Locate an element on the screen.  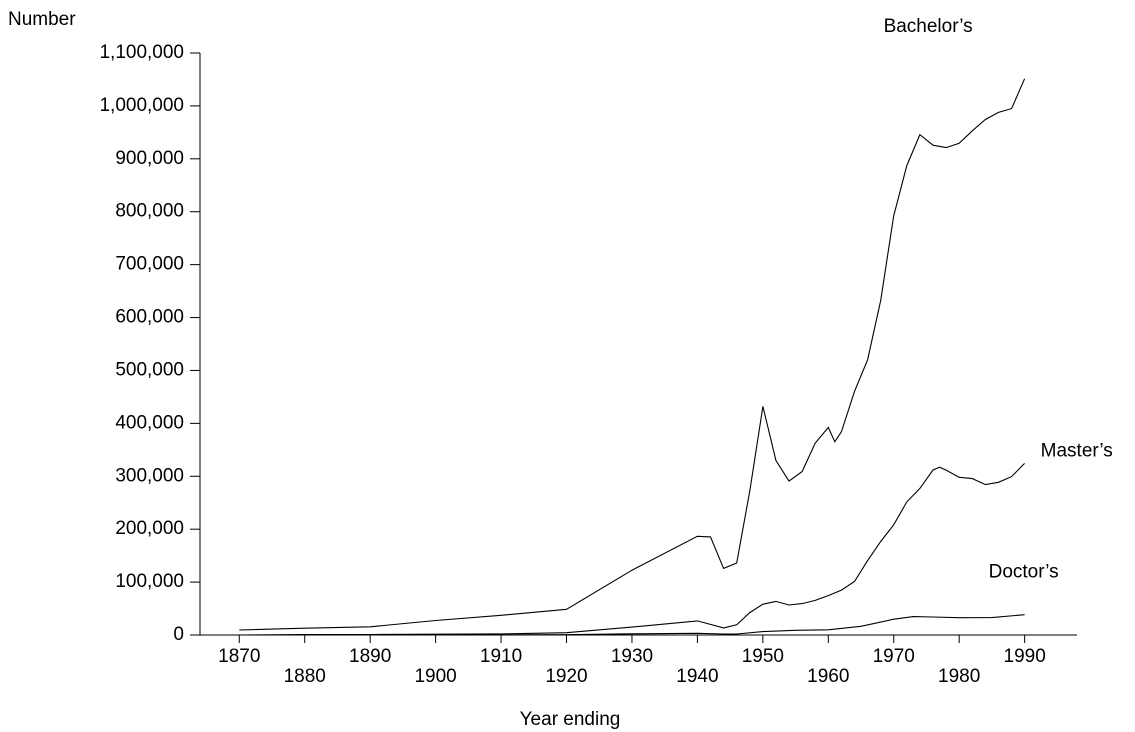
x-axis-label: Year ending is located at coordinates (570, 719).